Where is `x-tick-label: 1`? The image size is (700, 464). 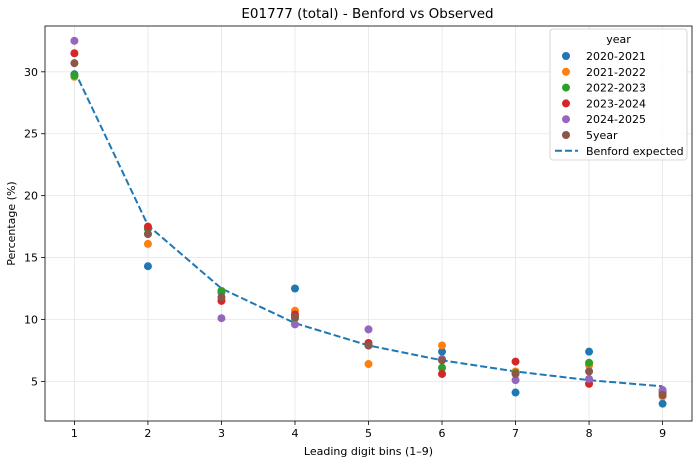 x-tick-label: 1 is located at coordinates (74, 433).